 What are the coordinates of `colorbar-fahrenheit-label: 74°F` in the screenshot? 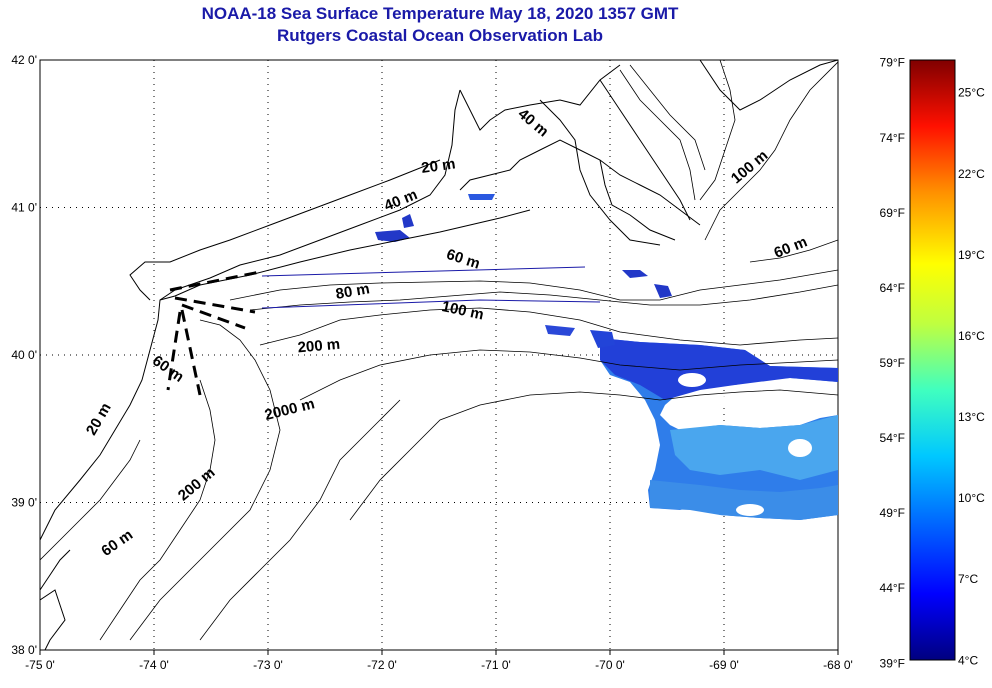 It's located at (892, 138).